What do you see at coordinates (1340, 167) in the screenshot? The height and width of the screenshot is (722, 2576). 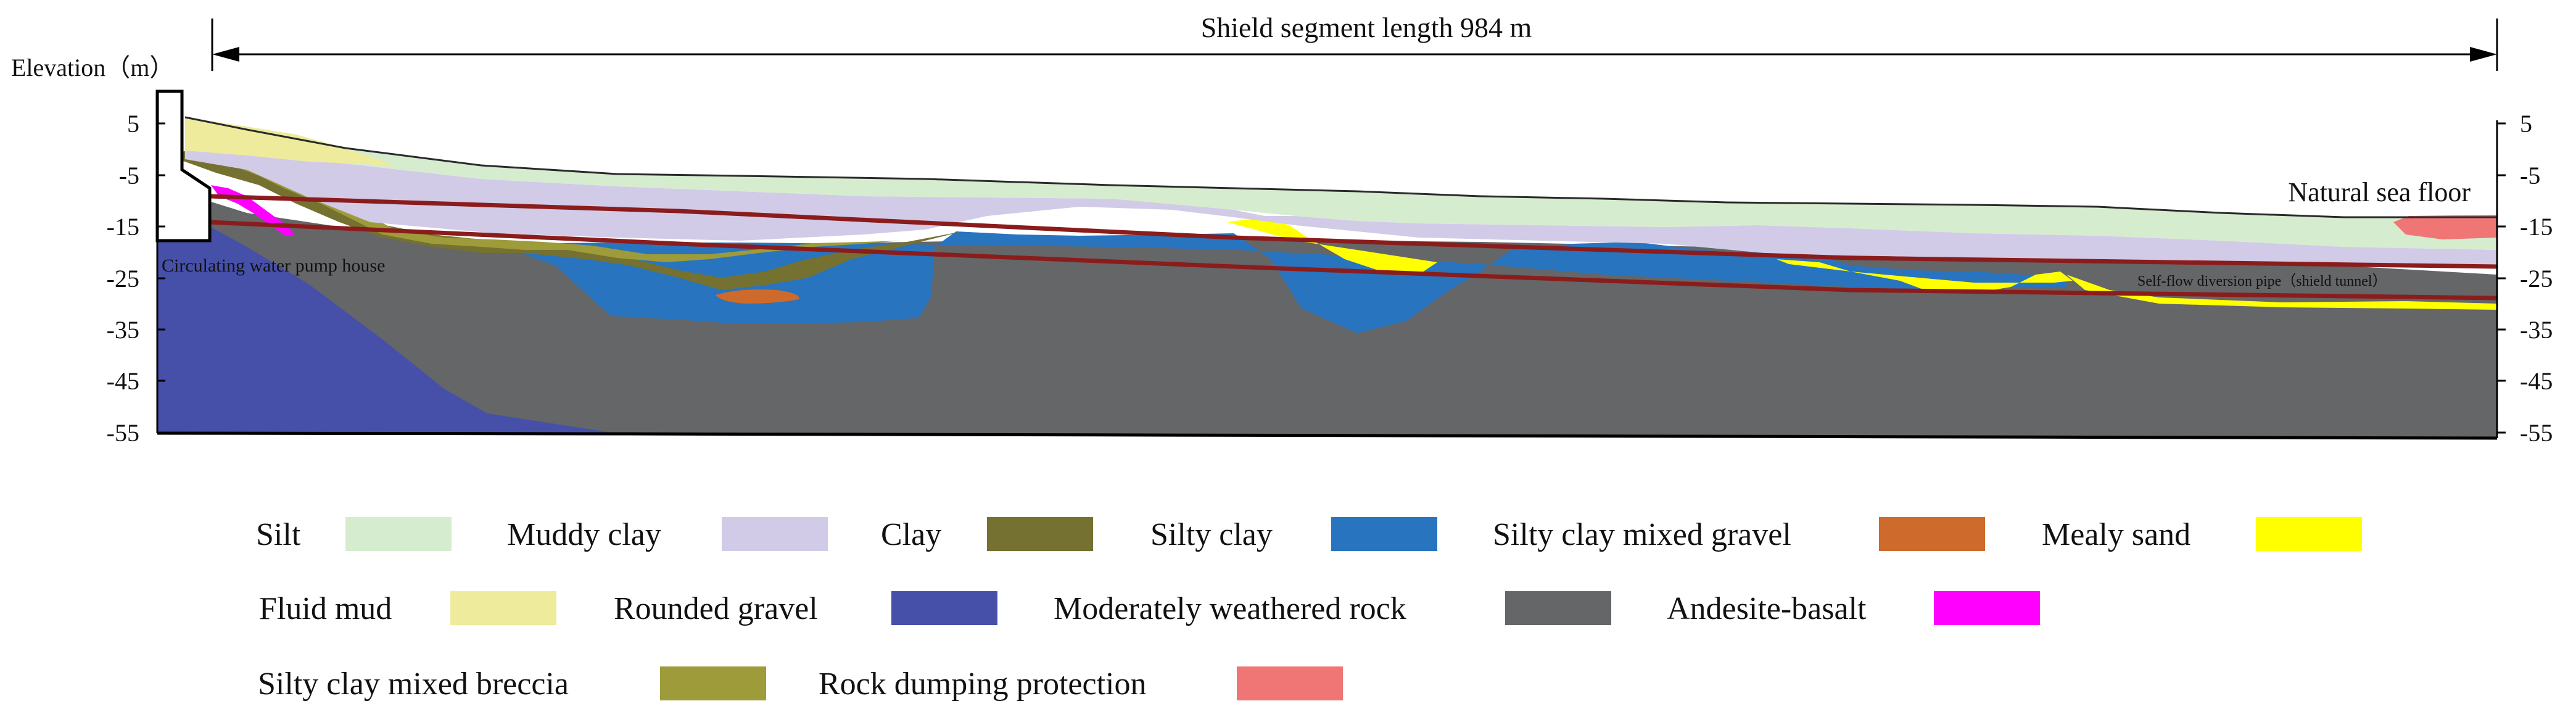 I see `seafloor-line` at bounding box center [1340, 167].